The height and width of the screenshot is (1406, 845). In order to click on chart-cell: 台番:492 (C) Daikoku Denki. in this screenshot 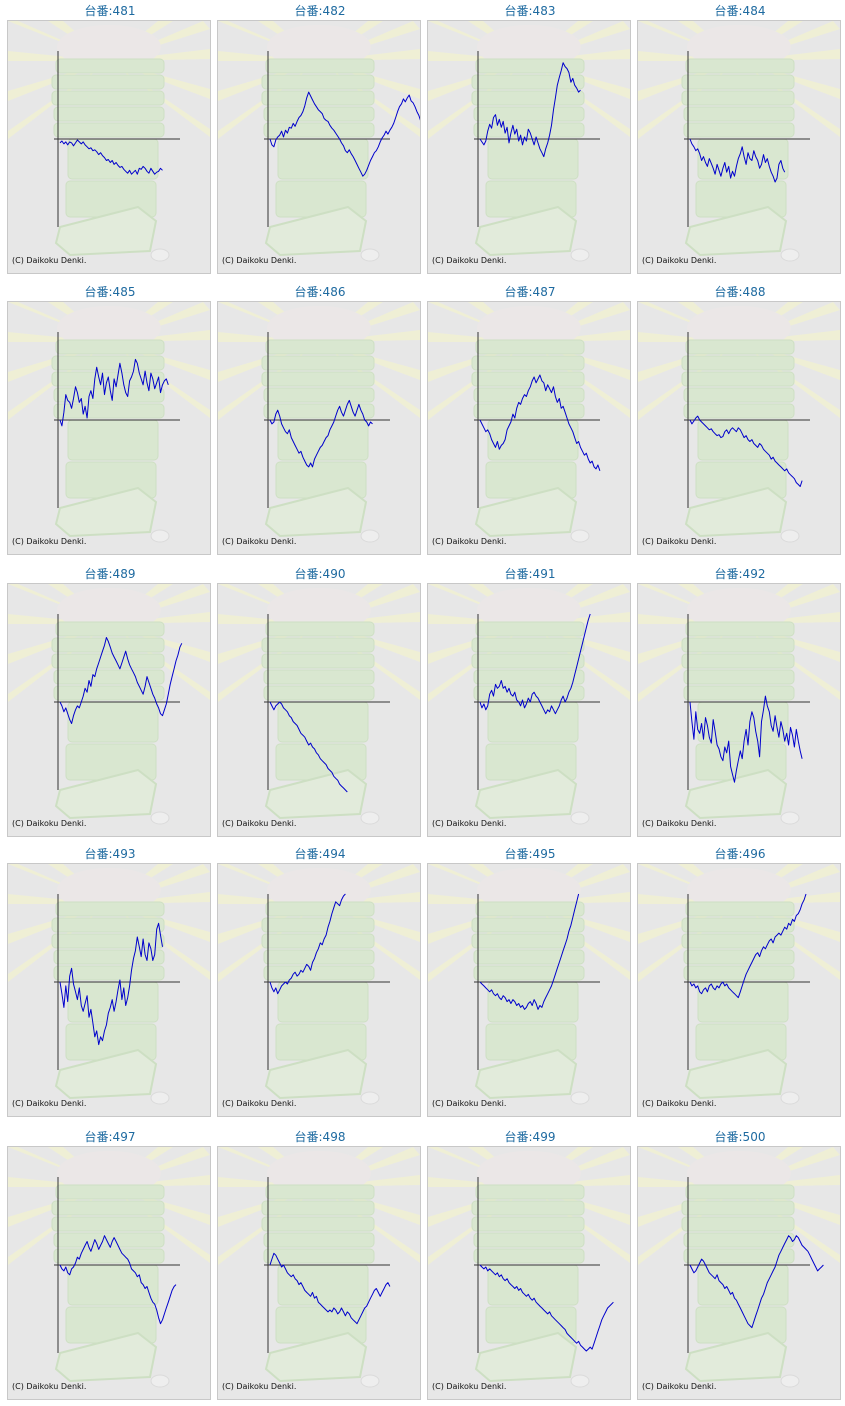, I will do `click(740, 701)`.